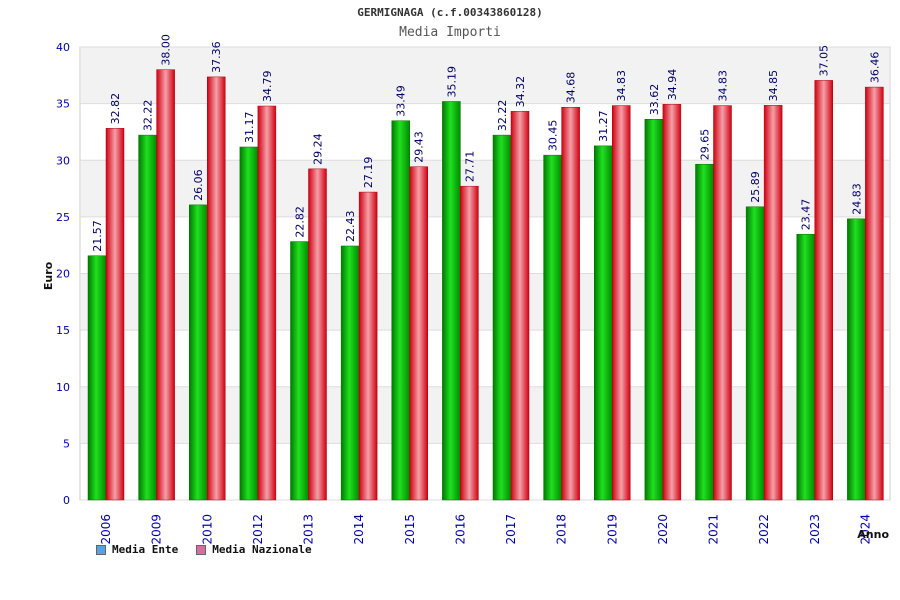  What do you see at coordinates (63, 47) in the screenshot?
I see `y-tick-label: 40` at bounding box center [63, 47].